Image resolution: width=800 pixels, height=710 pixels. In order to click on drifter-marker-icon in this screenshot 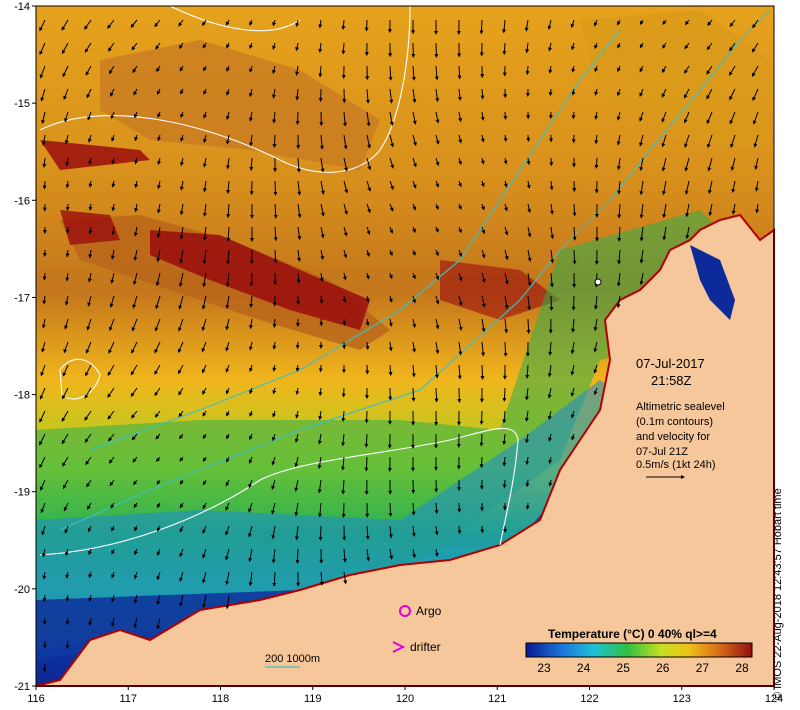, I will do `click(399, 647)`.